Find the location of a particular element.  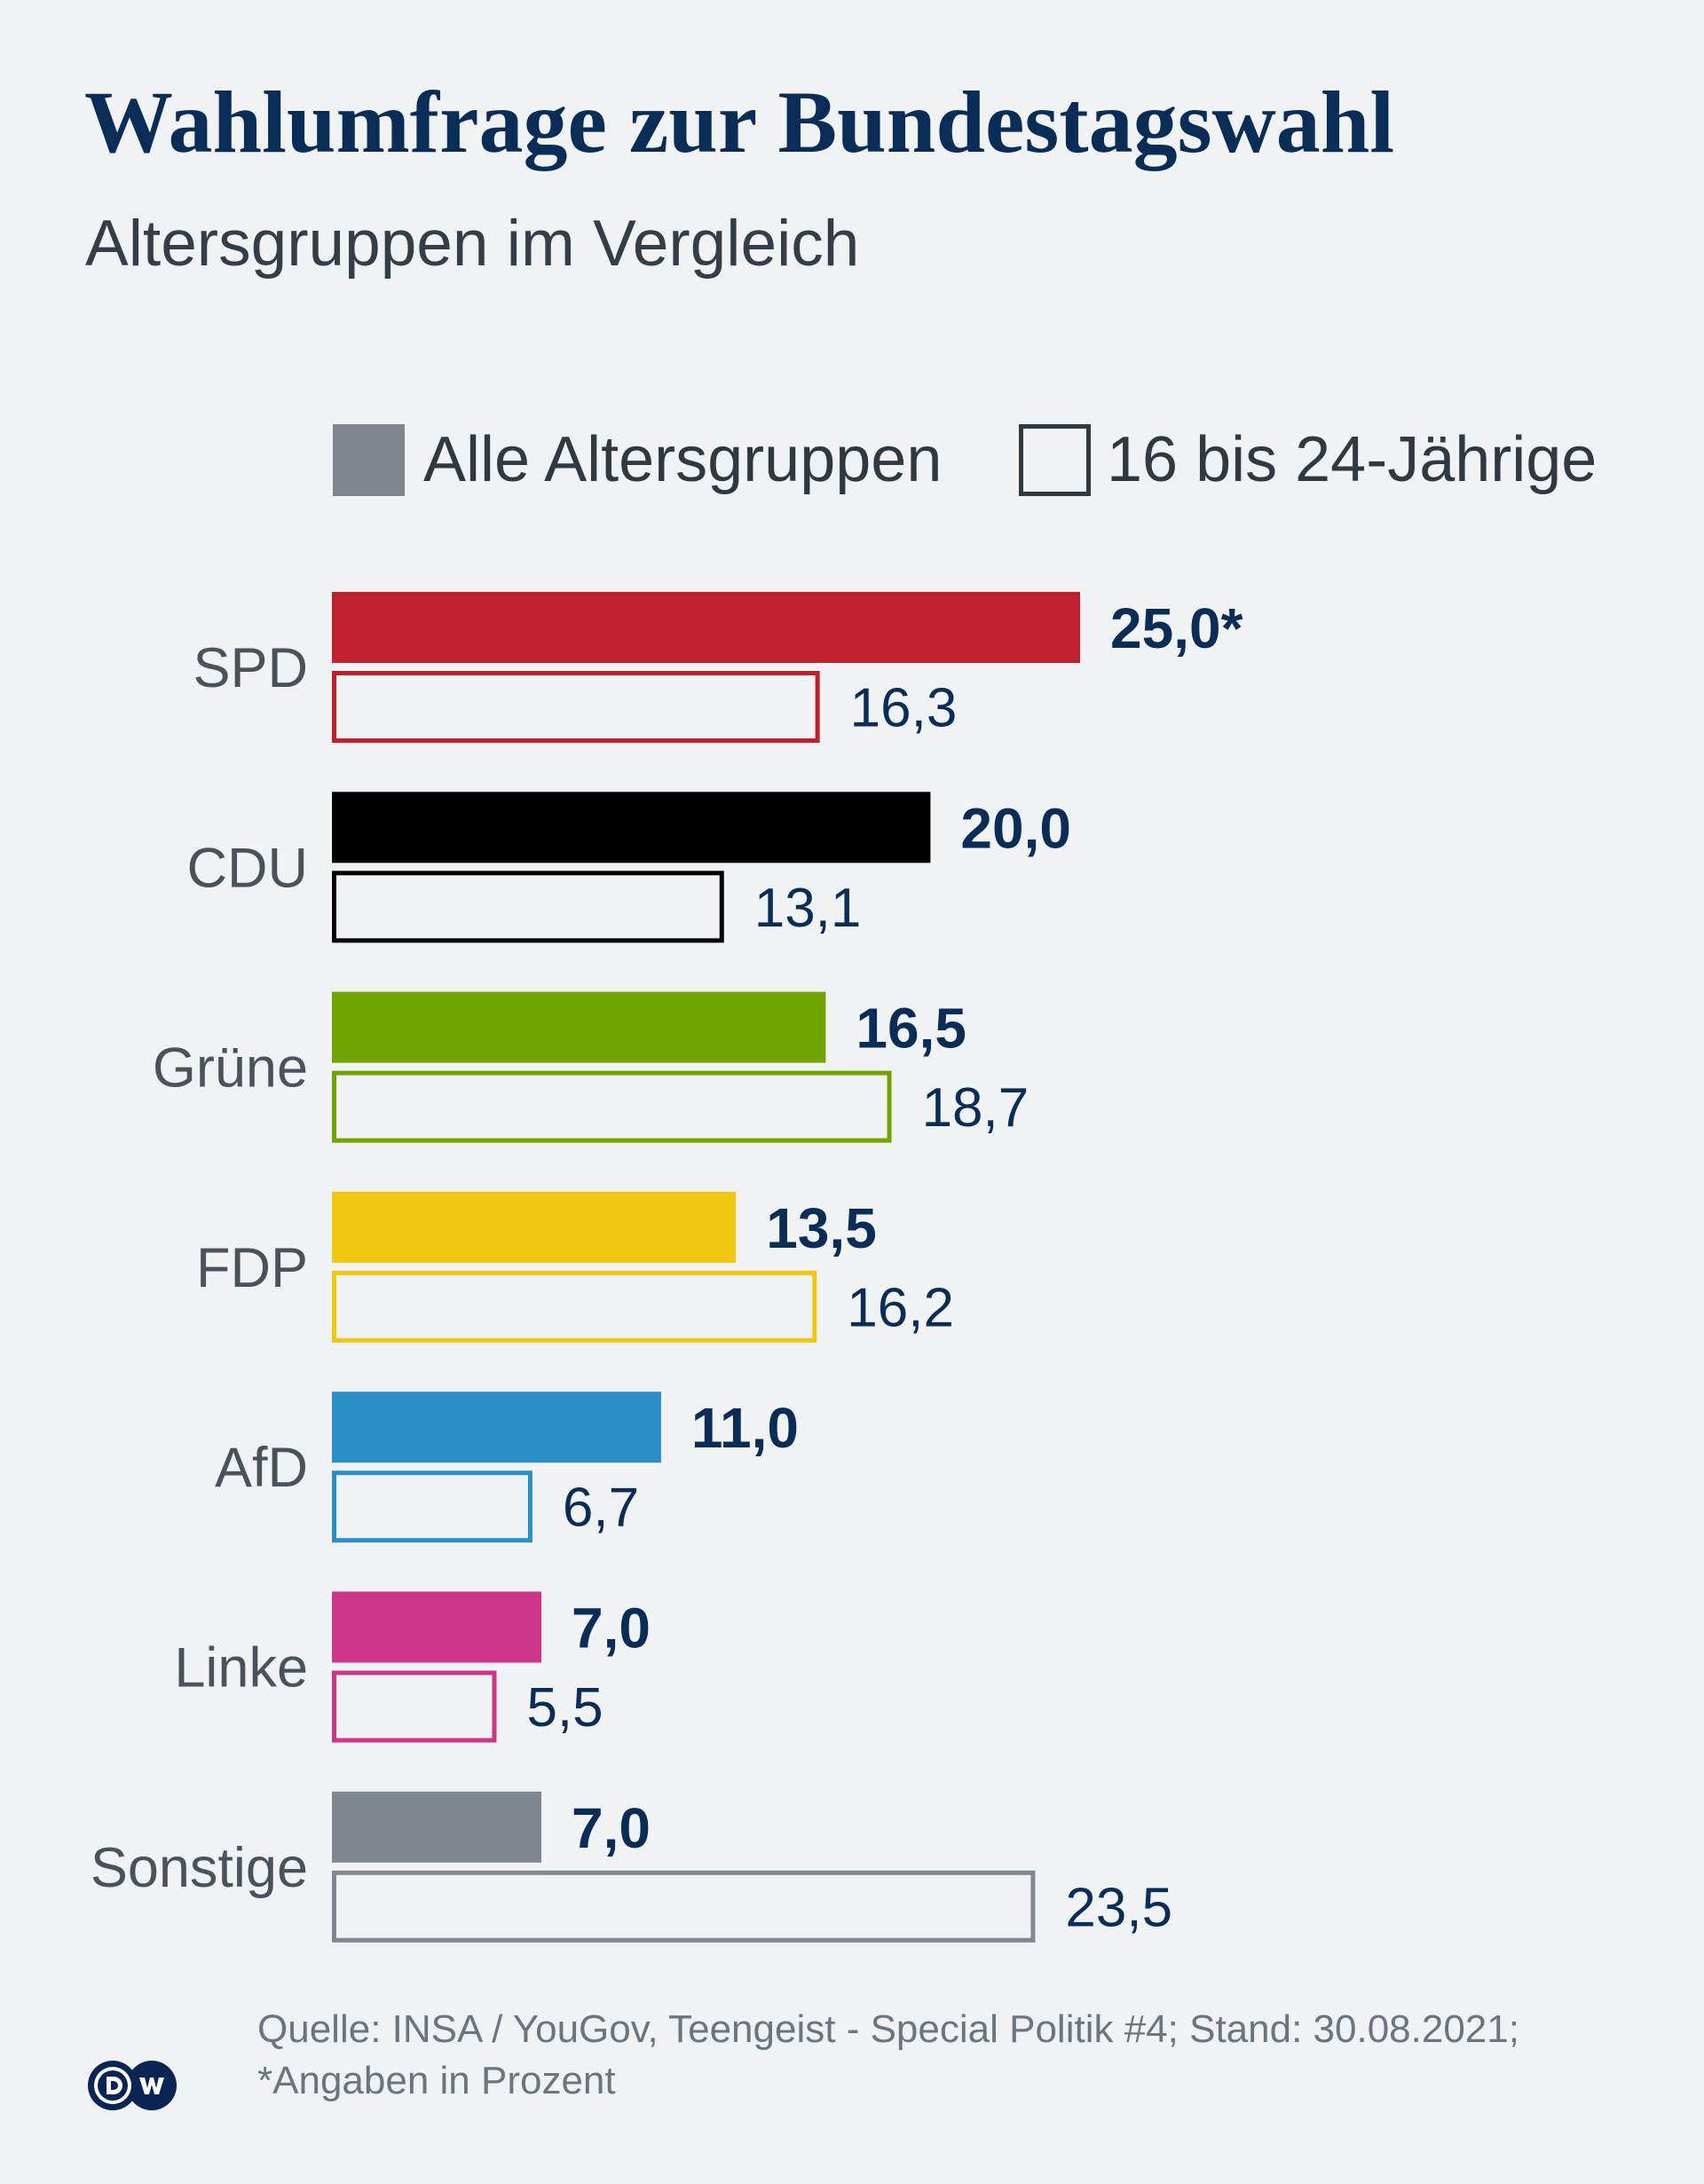

value-label-16-24-cdu: 13,1 is located at coordinates (808, 908).